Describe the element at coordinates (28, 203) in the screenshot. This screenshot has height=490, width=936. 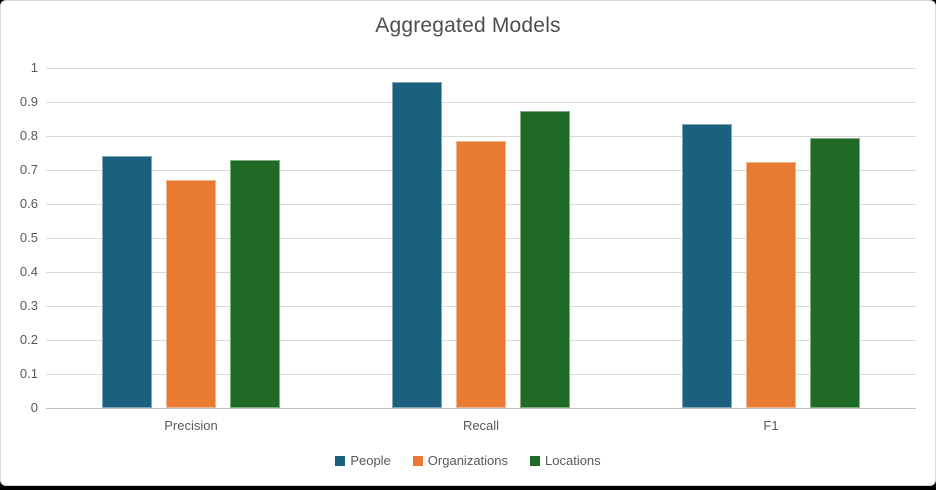
I see `y-axis-tick-label: 0.6` at that location.